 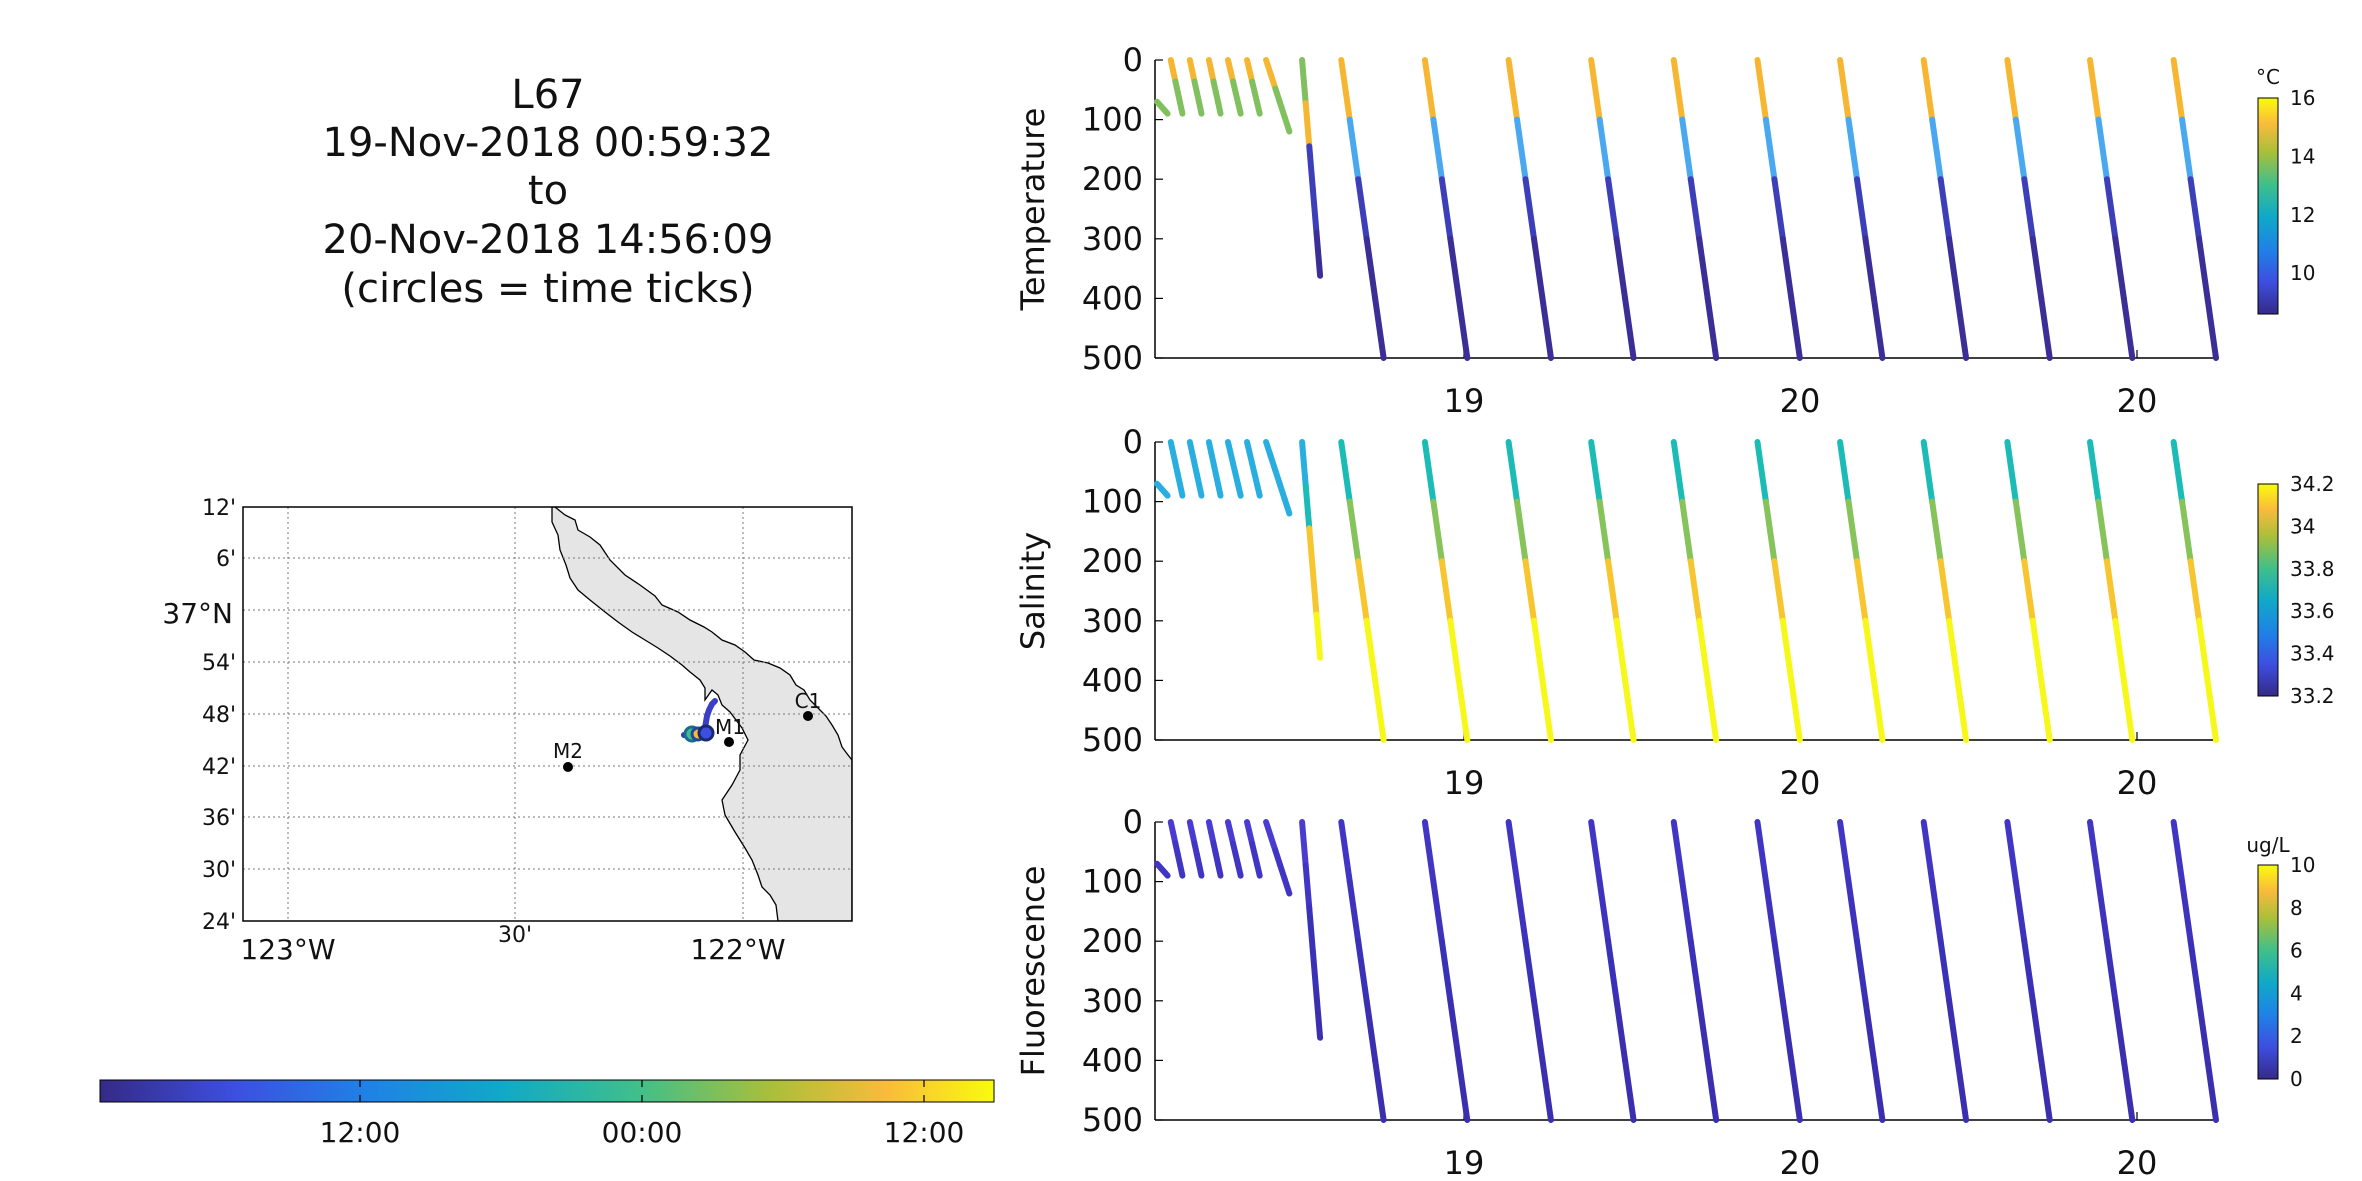 I want to click on salinity-colorbar, so click(x=2268, y=590).